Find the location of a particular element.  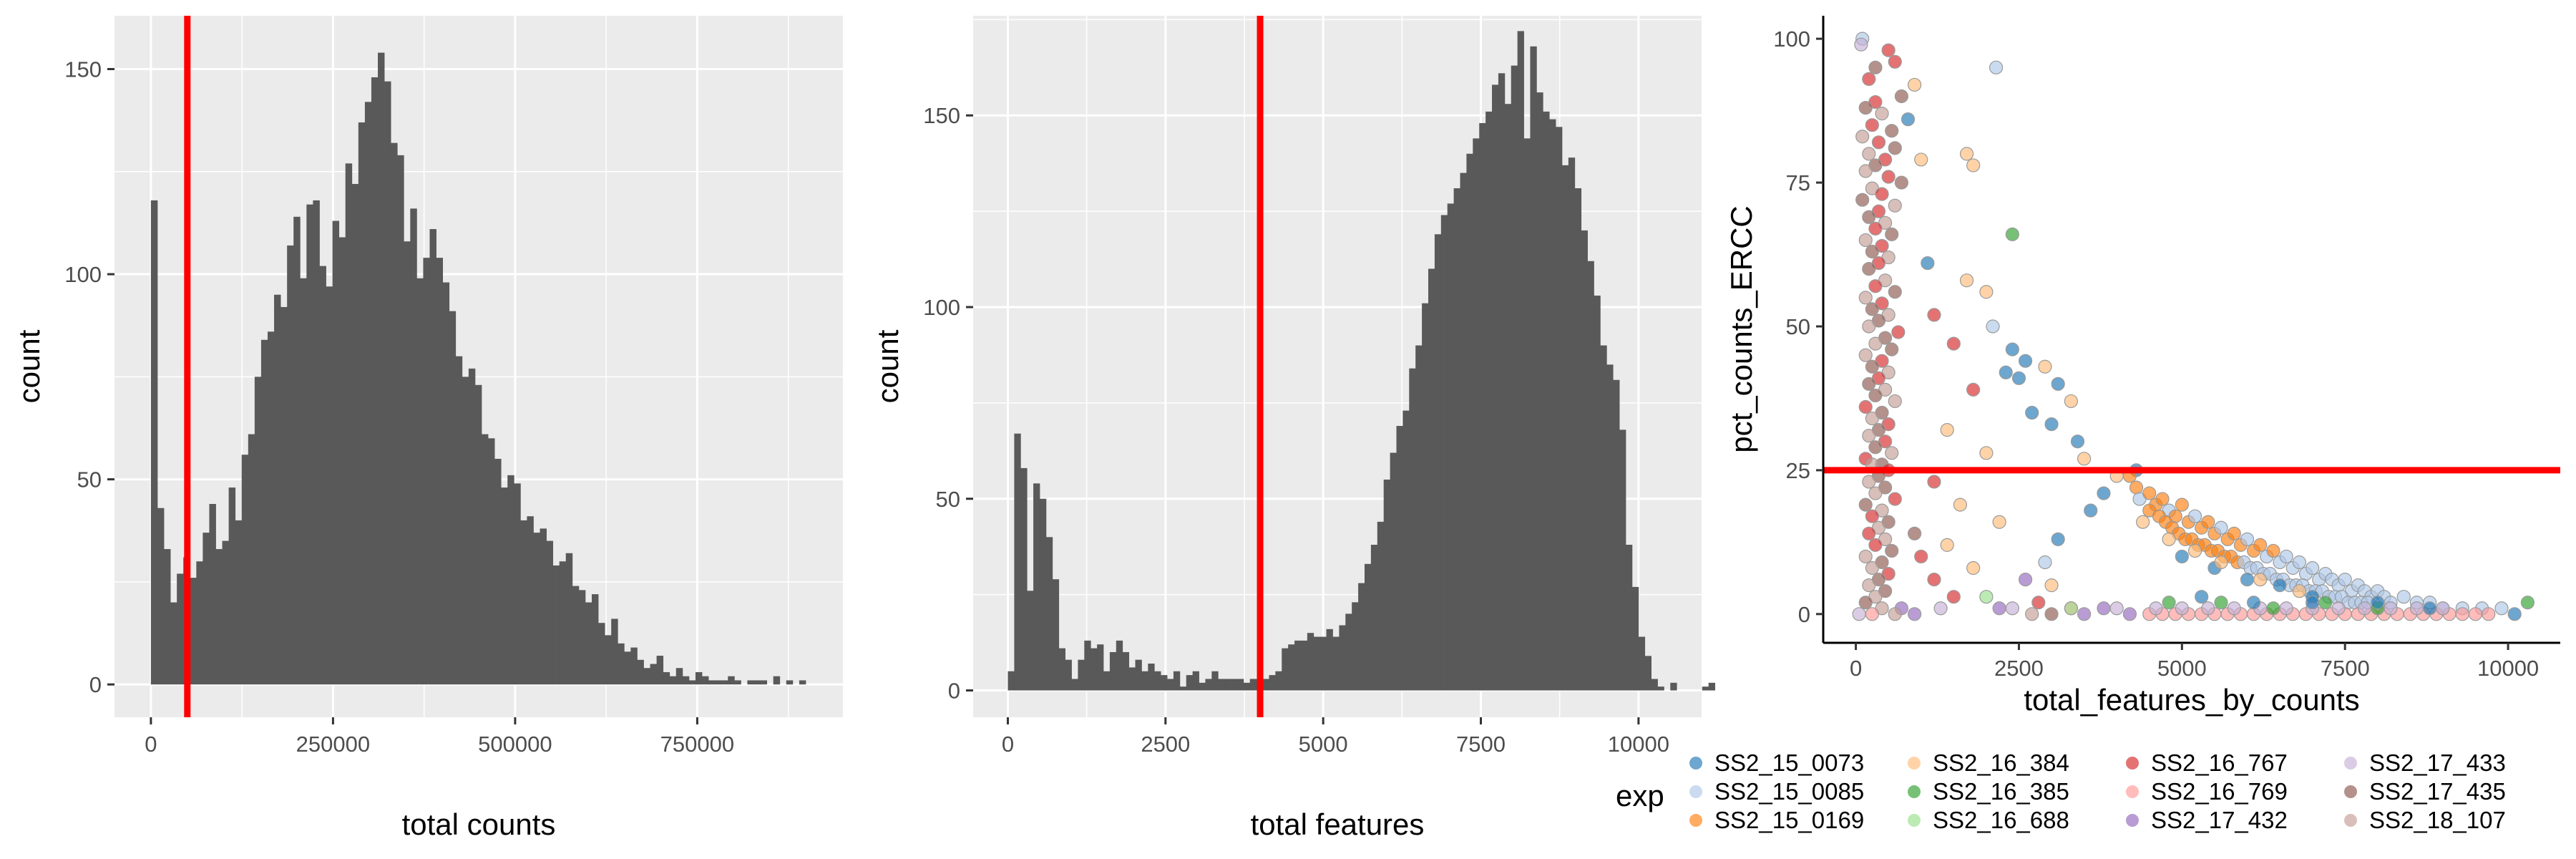

panel-3-x-tick-labels: 0 2500 5000 7500 10000 is located at coordinates (2194, 662).